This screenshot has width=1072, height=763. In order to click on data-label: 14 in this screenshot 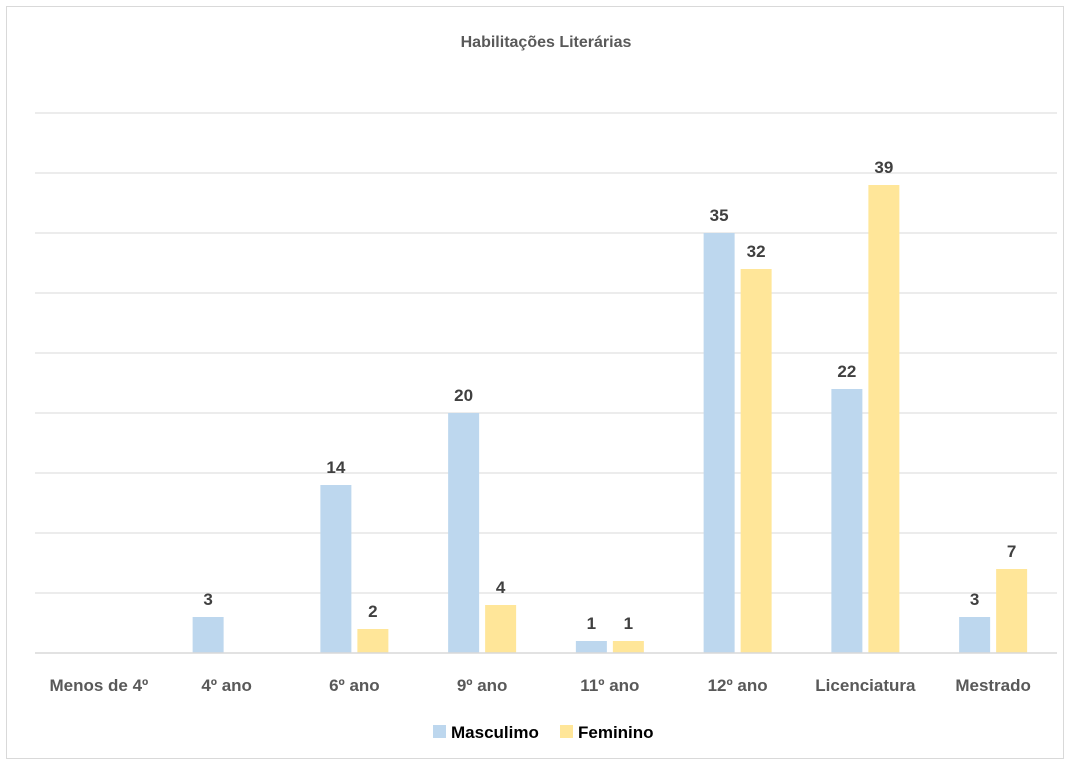, I will do `click(335, 467)`.